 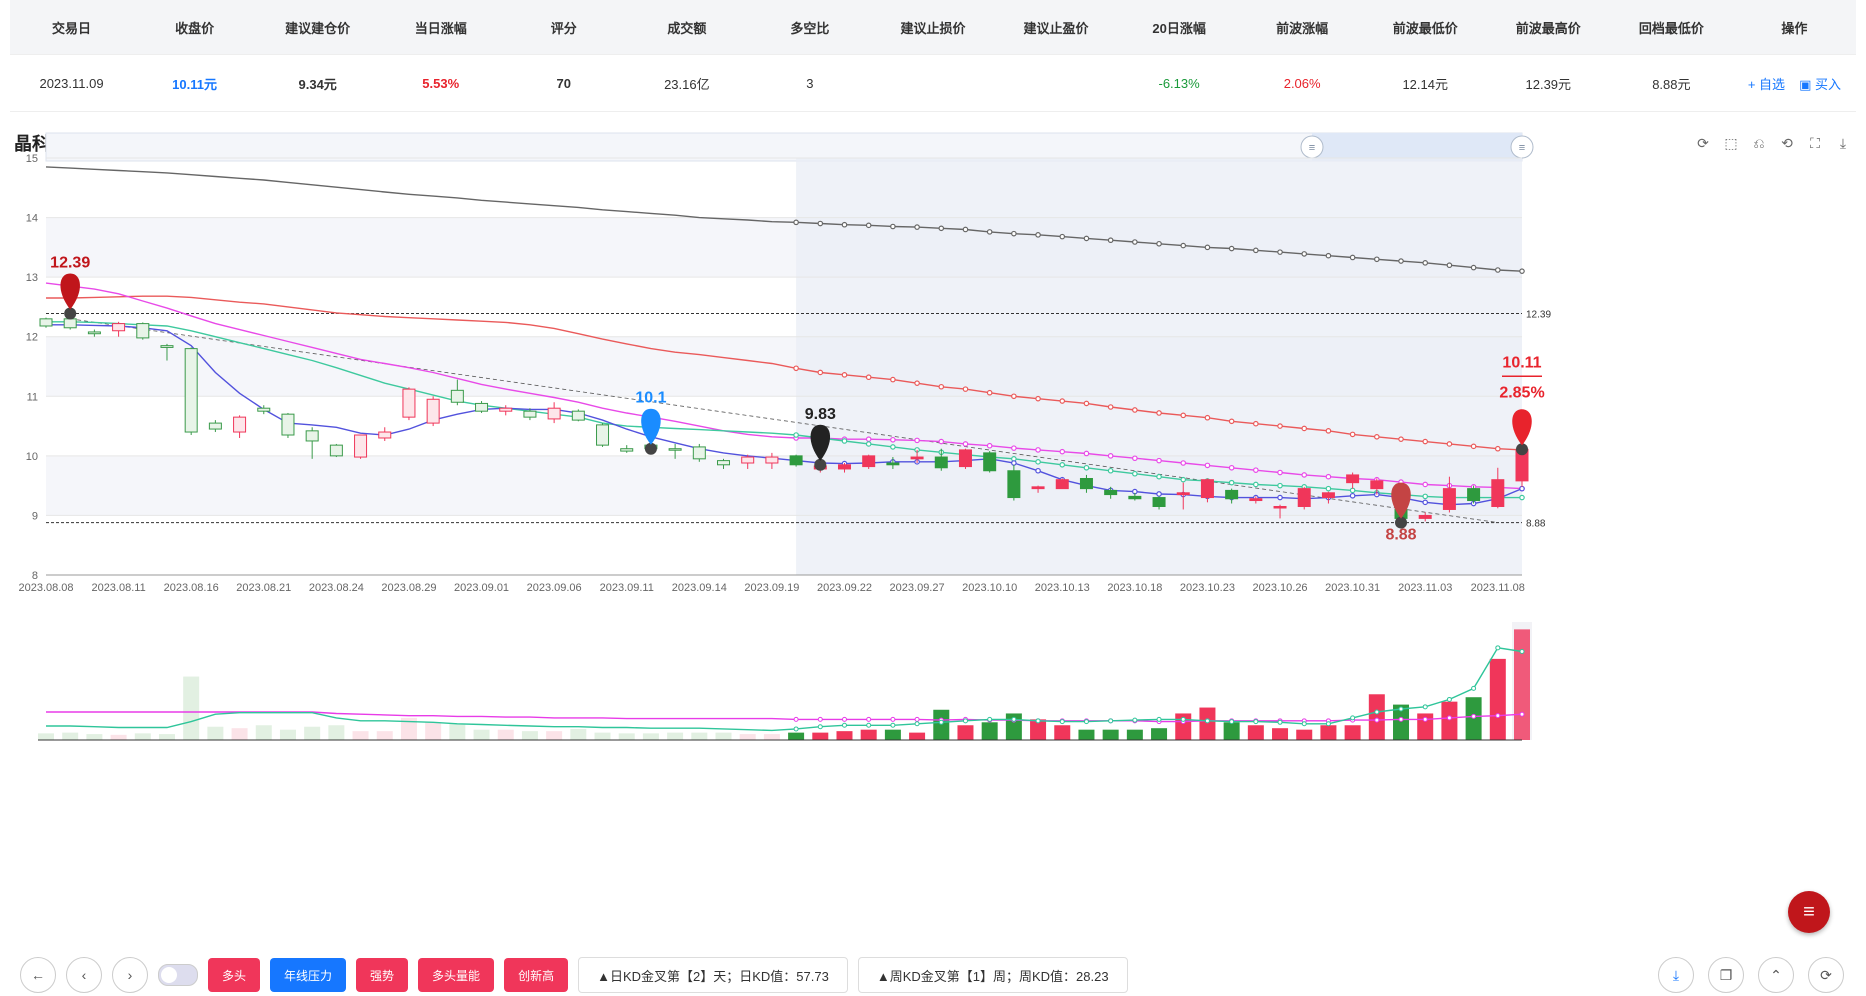 I want to click on col-header: 成交额, so click(x=687, y=28).